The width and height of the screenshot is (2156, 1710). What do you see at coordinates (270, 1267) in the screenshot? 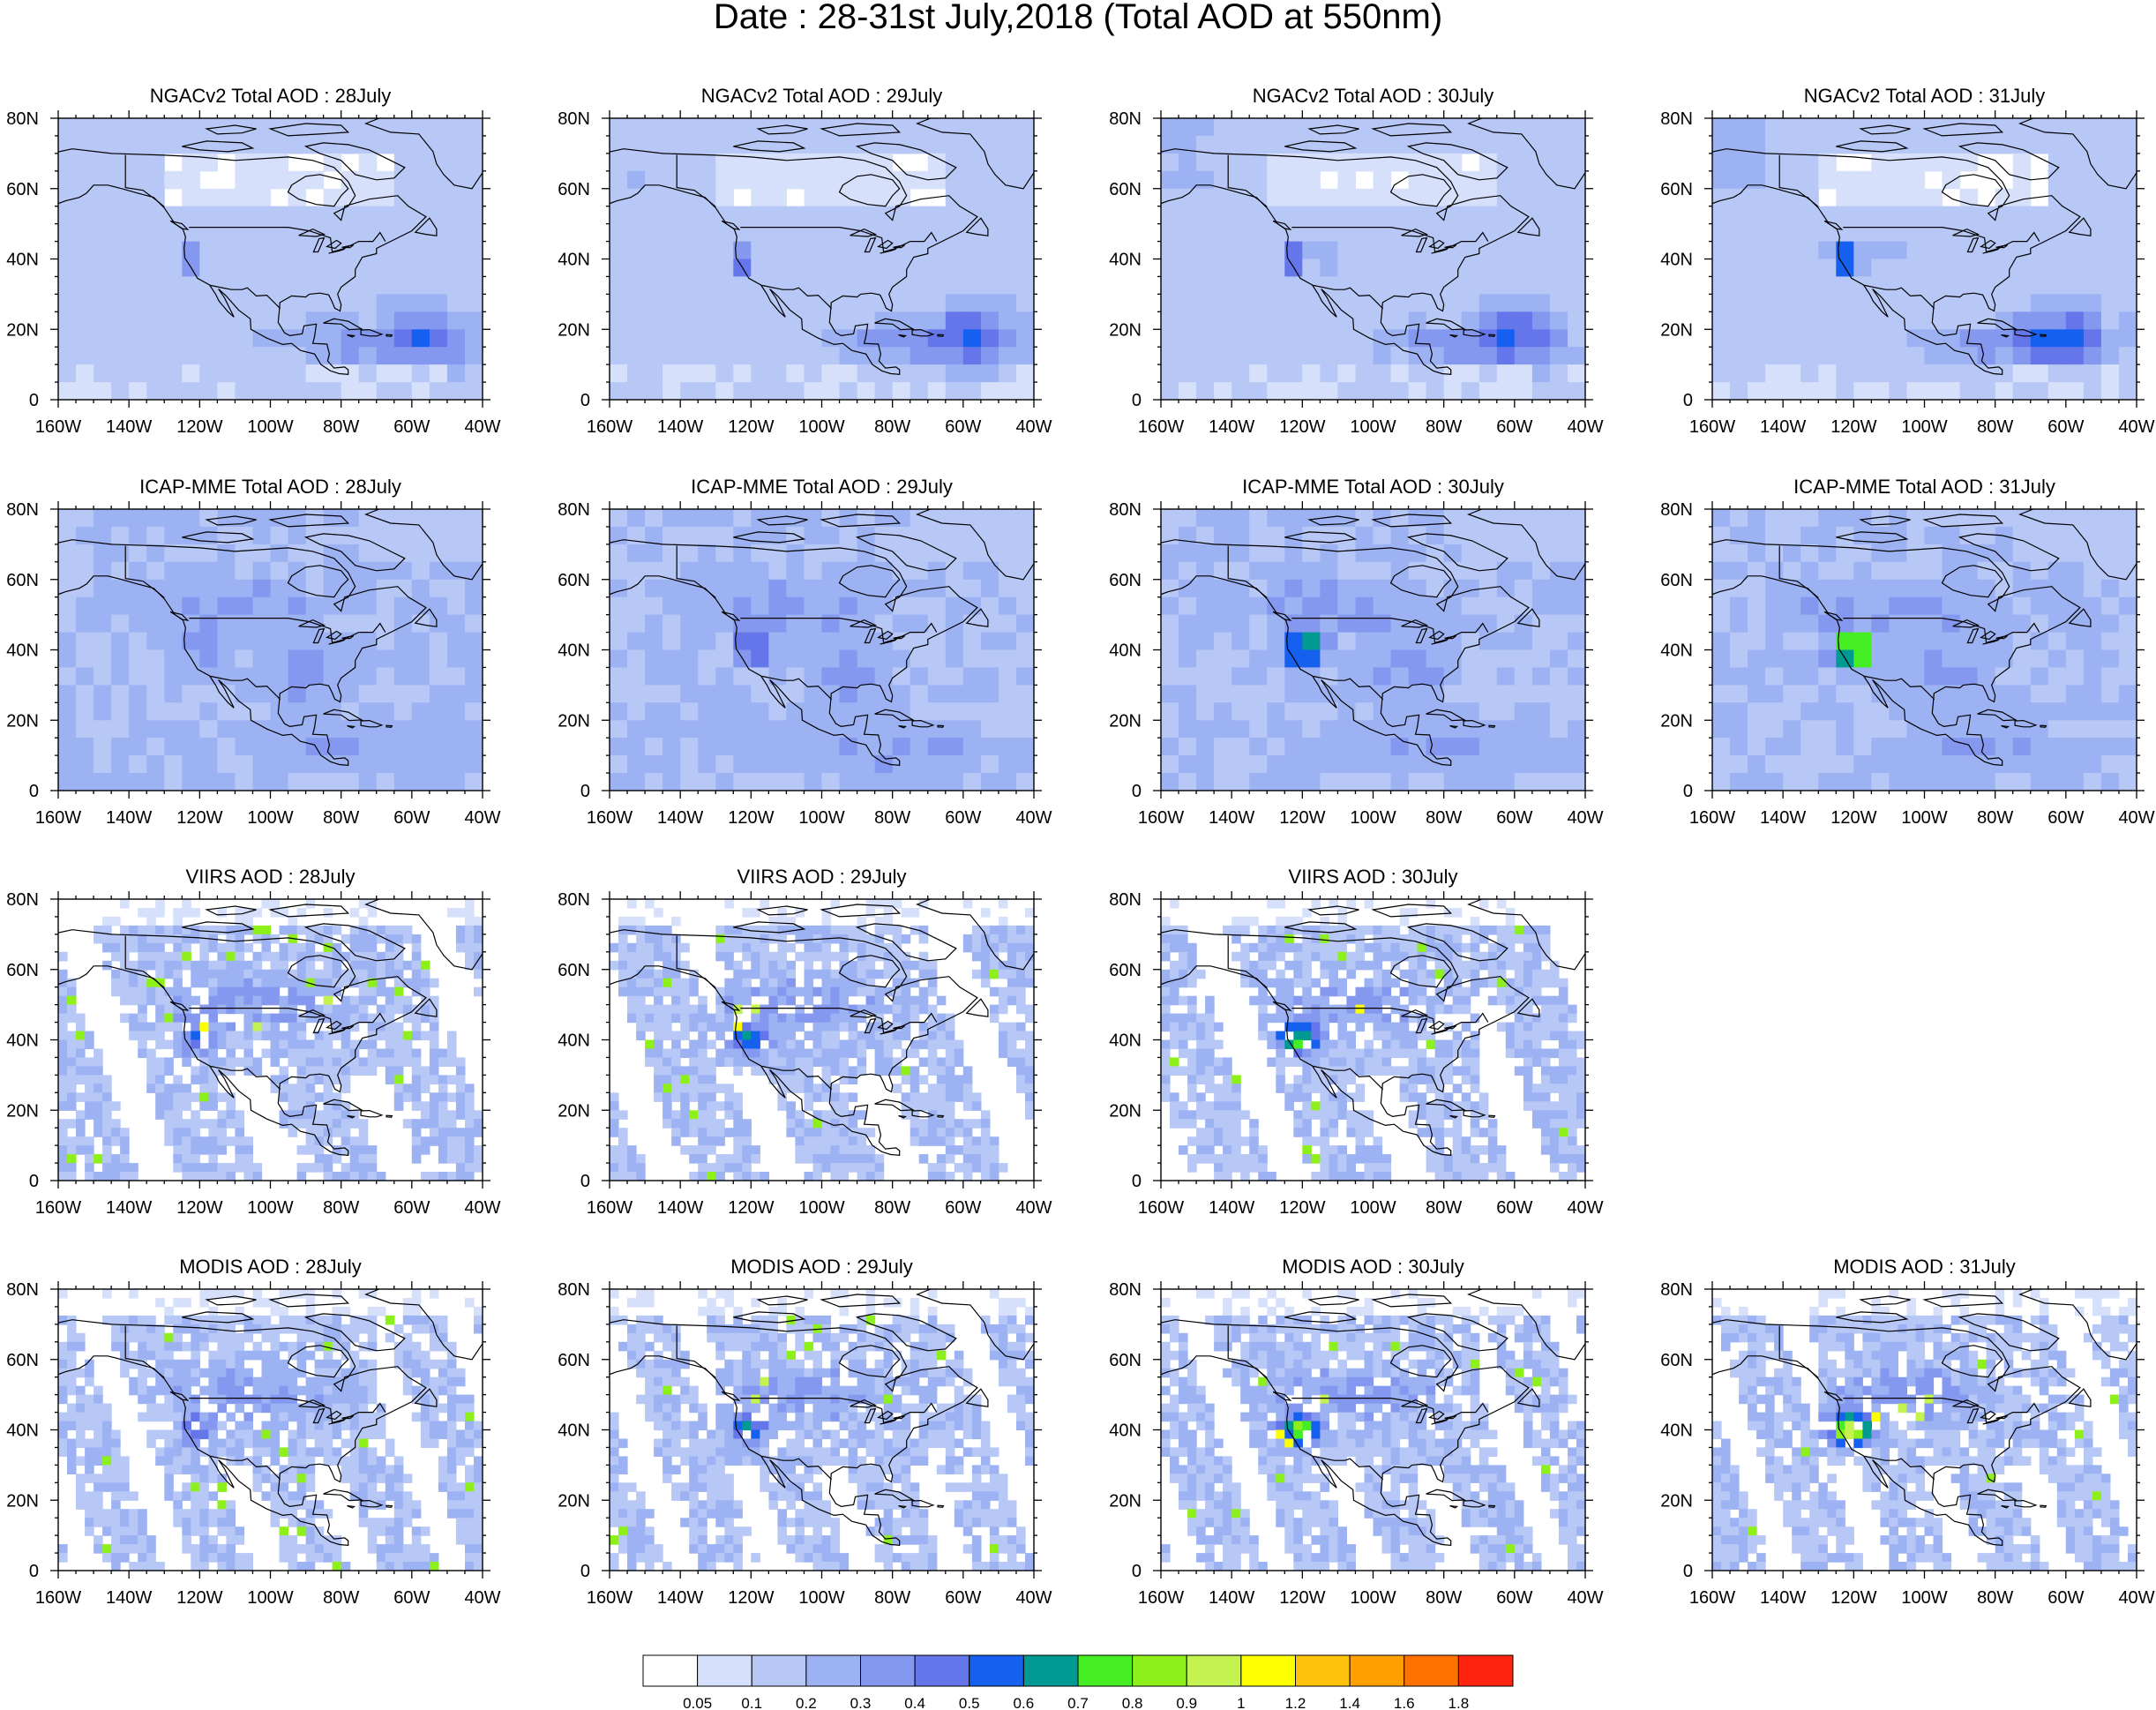
I see `panel-title: MODIS AOD : 28July` at bounding box center [270, 1267].